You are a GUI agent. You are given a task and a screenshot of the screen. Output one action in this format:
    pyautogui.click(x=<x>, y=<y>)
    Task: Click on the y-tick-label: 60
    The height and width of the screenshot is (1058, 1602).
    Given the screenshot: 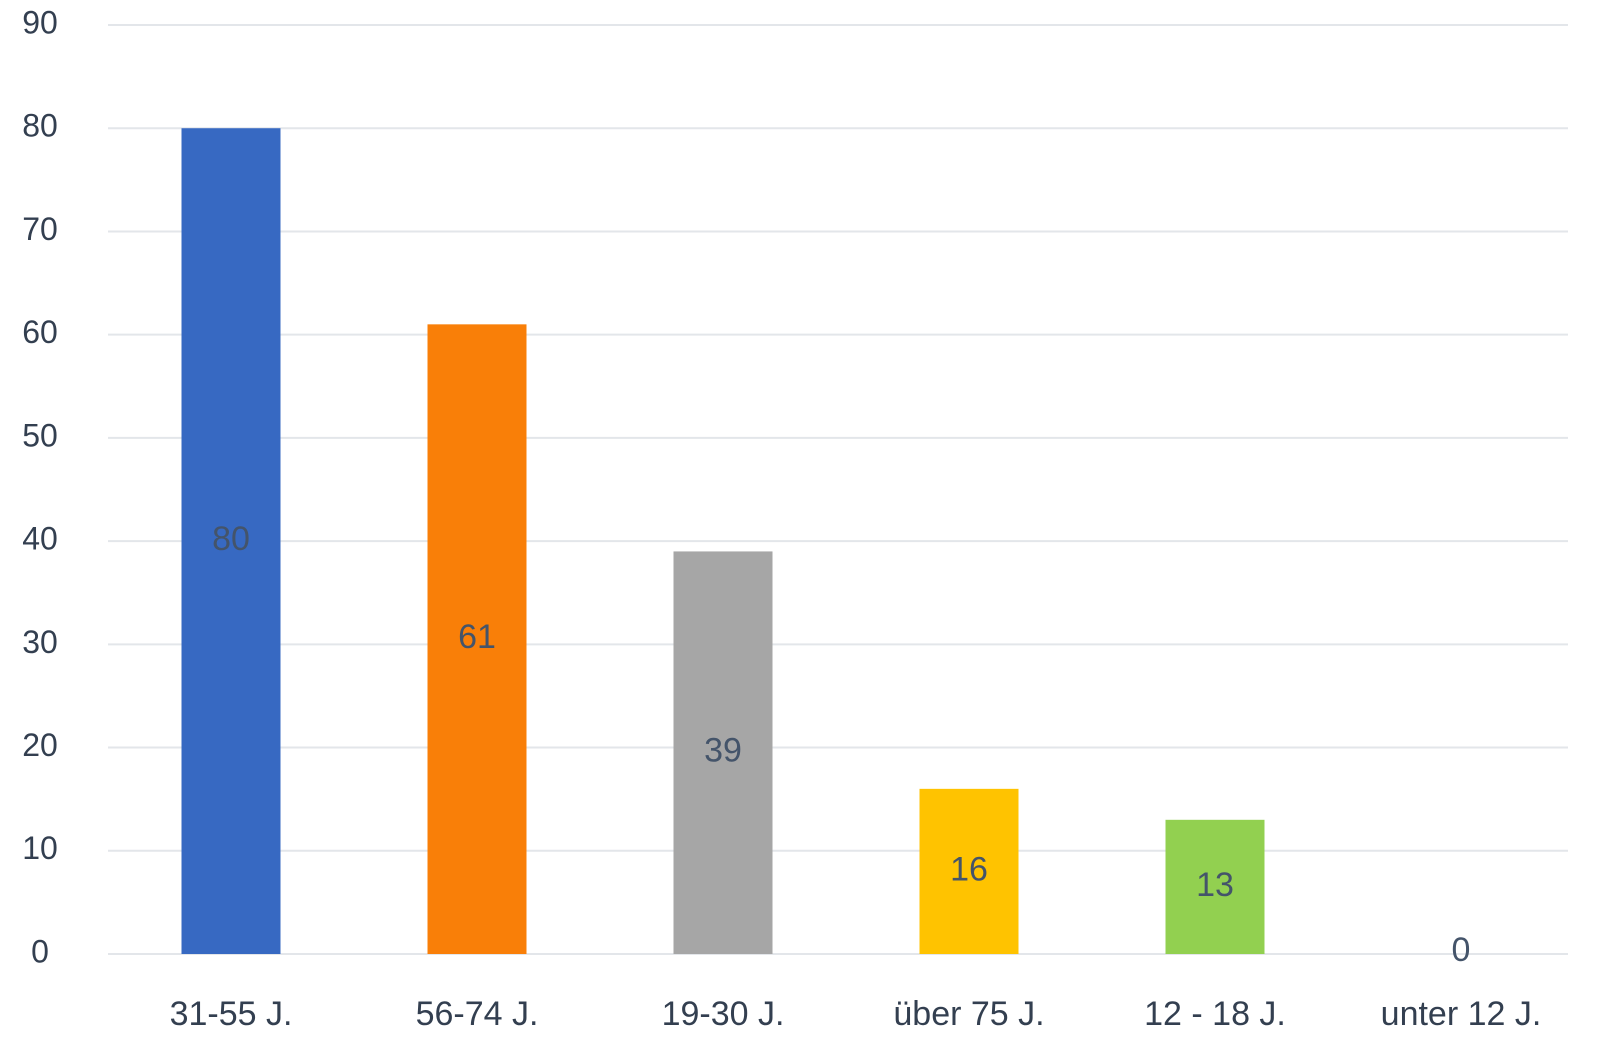 What is the action you would take?
    pyautogui.click(x=40, y=332)
    